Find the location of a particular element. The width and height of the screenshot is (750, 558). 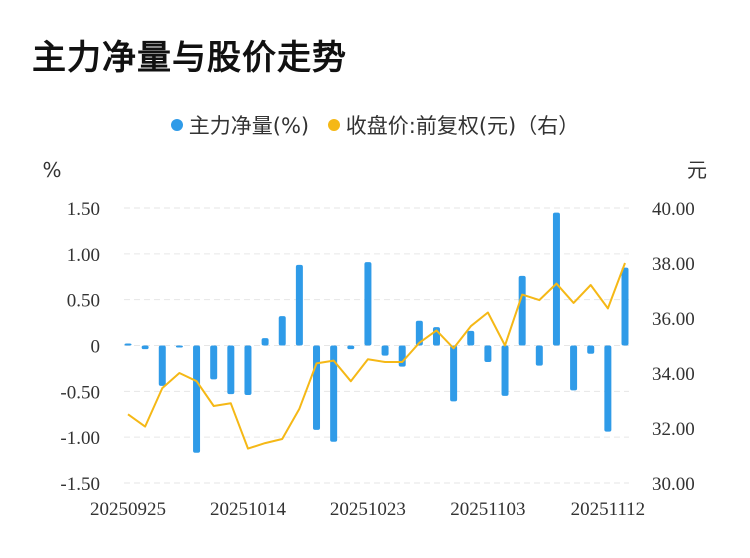

x-tick-label: 20250925 is located at coordinates (128, 509).